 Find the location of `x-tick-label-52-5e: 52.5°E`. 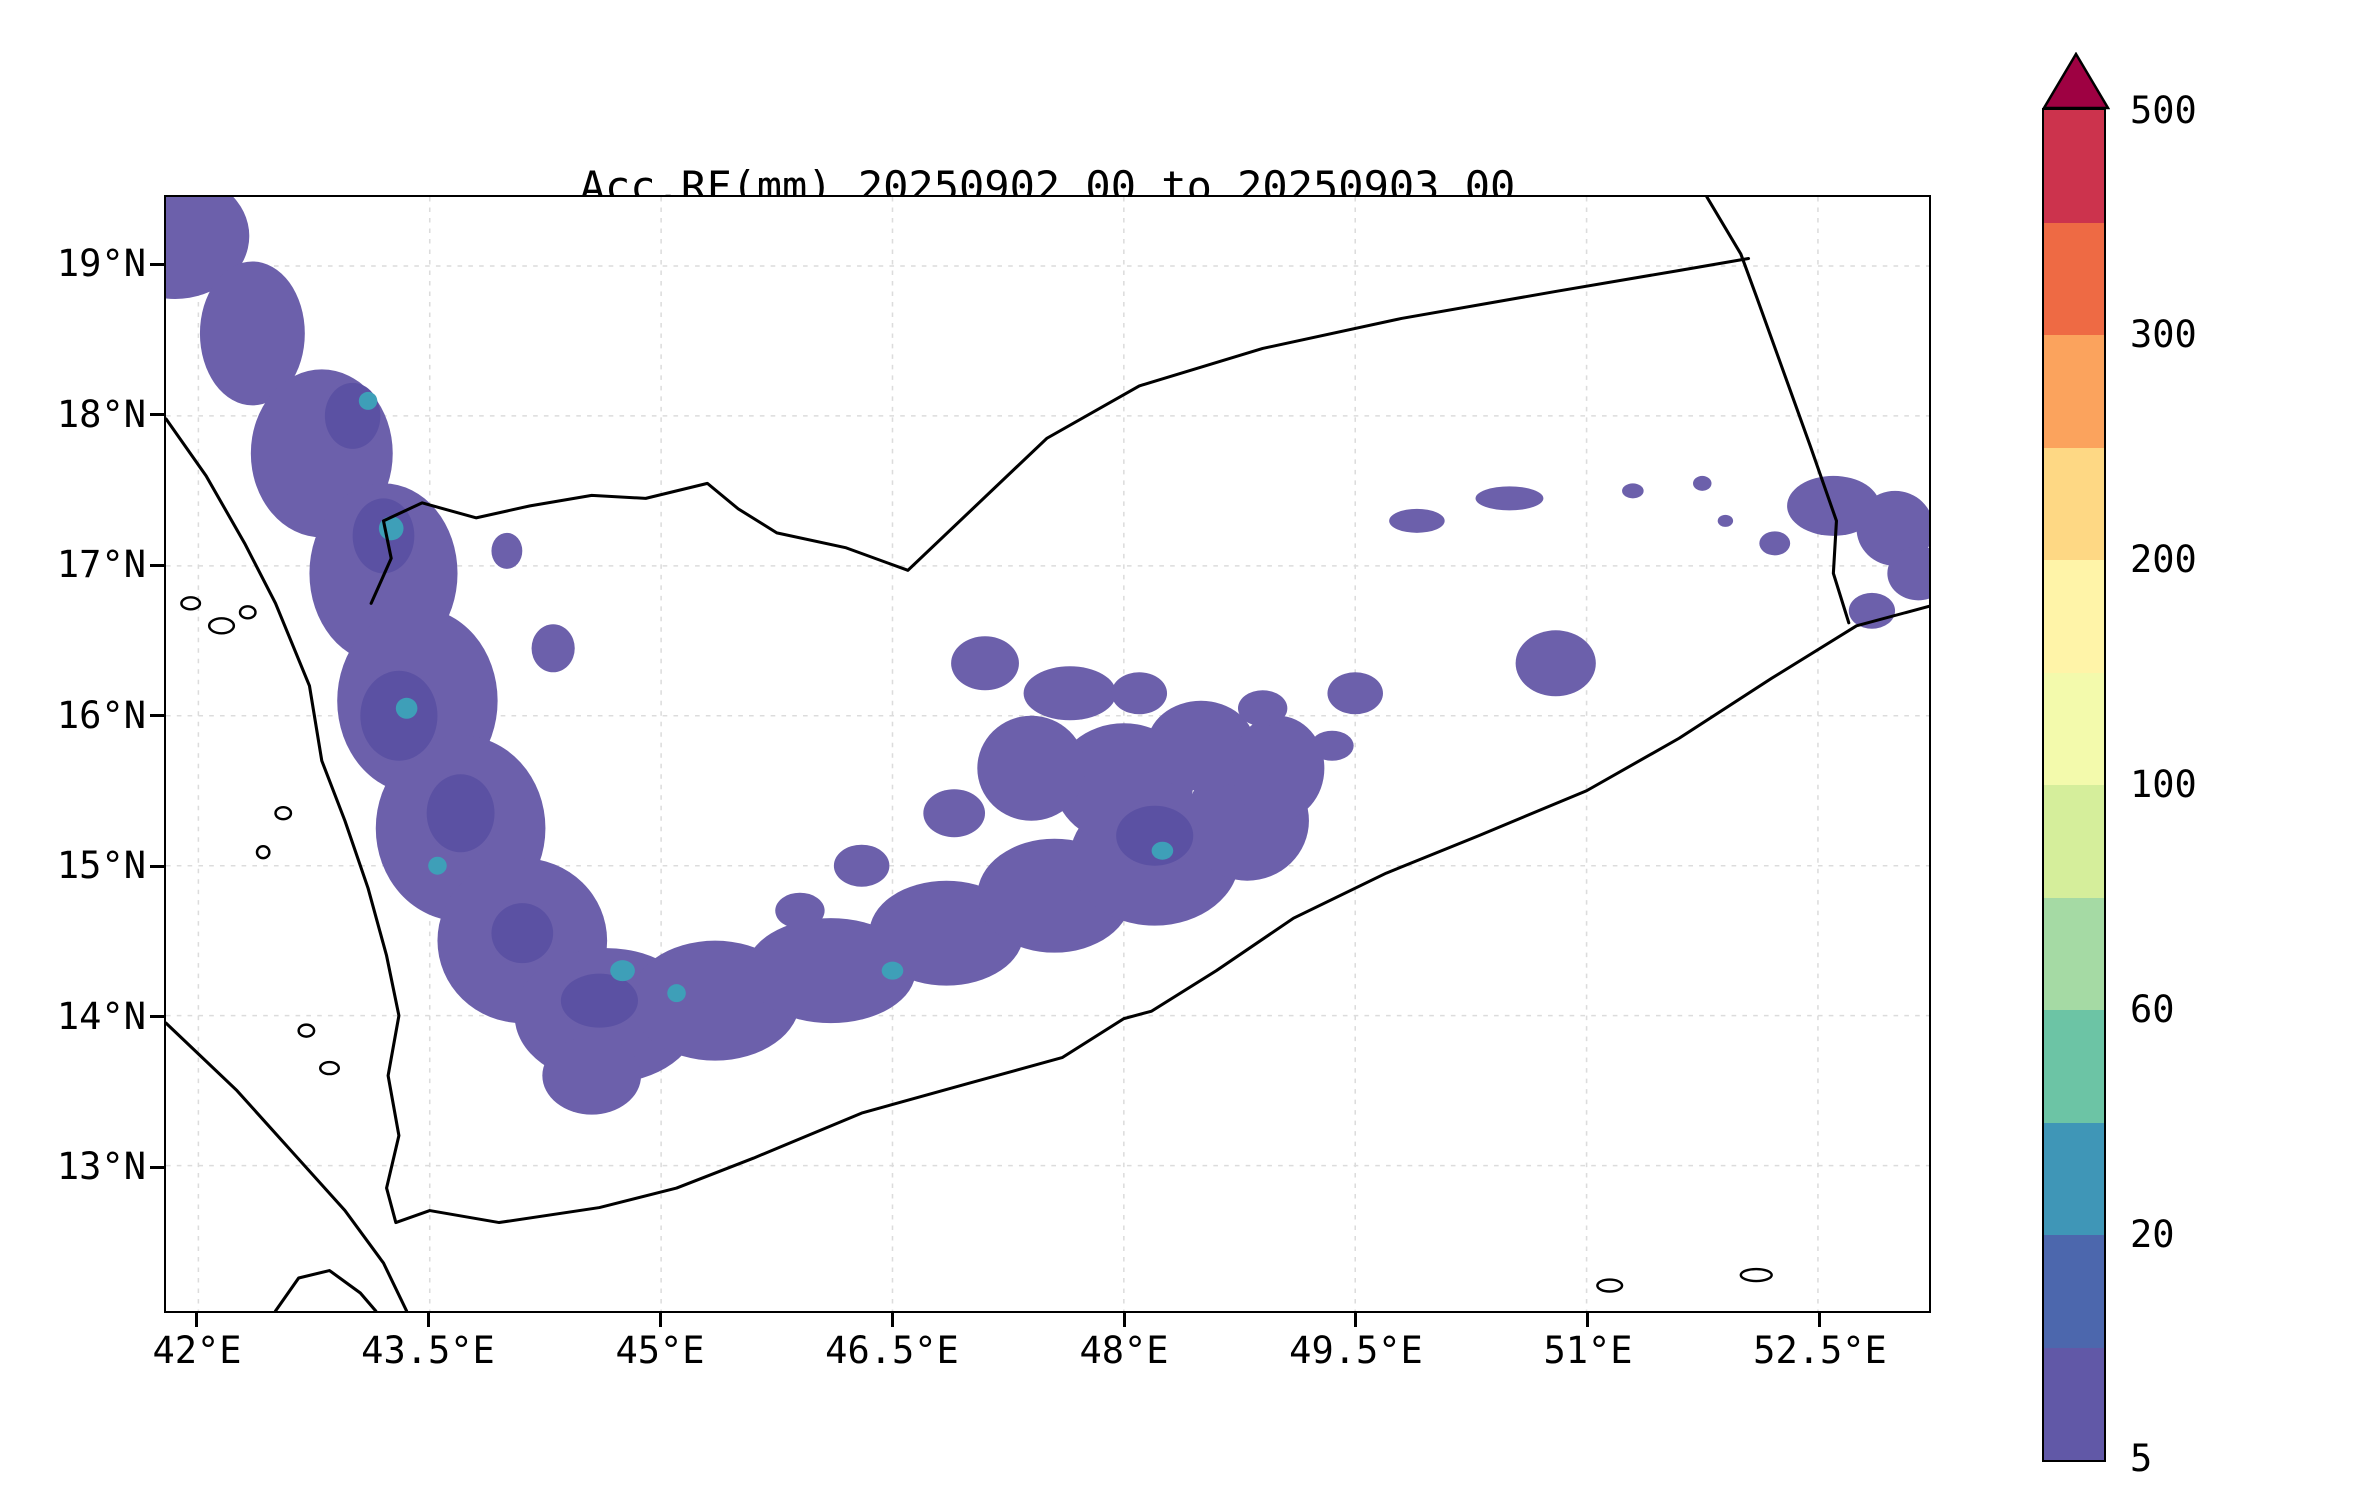

x-tick-label-52-5e: 52.5°E is located at coordinates (1820, 1350).